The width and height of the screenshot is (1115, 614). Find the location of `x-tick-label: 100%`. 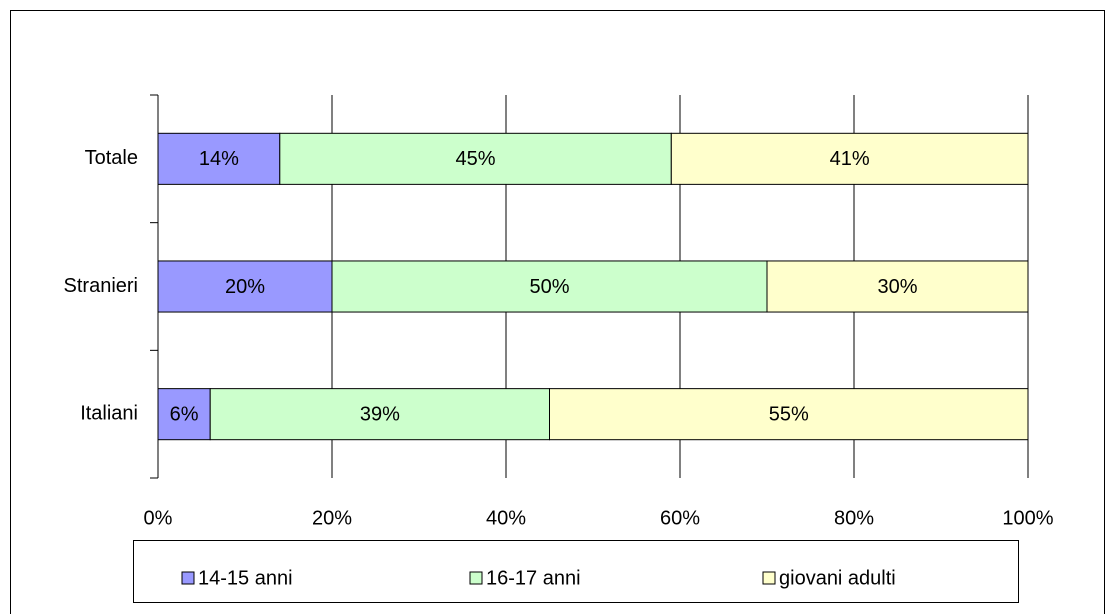

x-tick-label: 100% is located at coordinates (1027, 518).